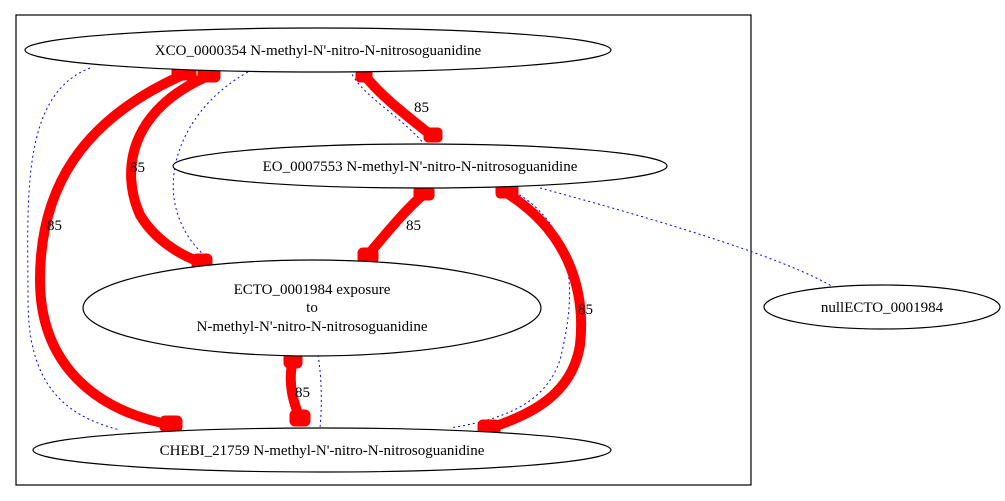  Describe the element at coordinates (171, 424) in the screenshot. I see `cap-xco-chebi-end` at that location.